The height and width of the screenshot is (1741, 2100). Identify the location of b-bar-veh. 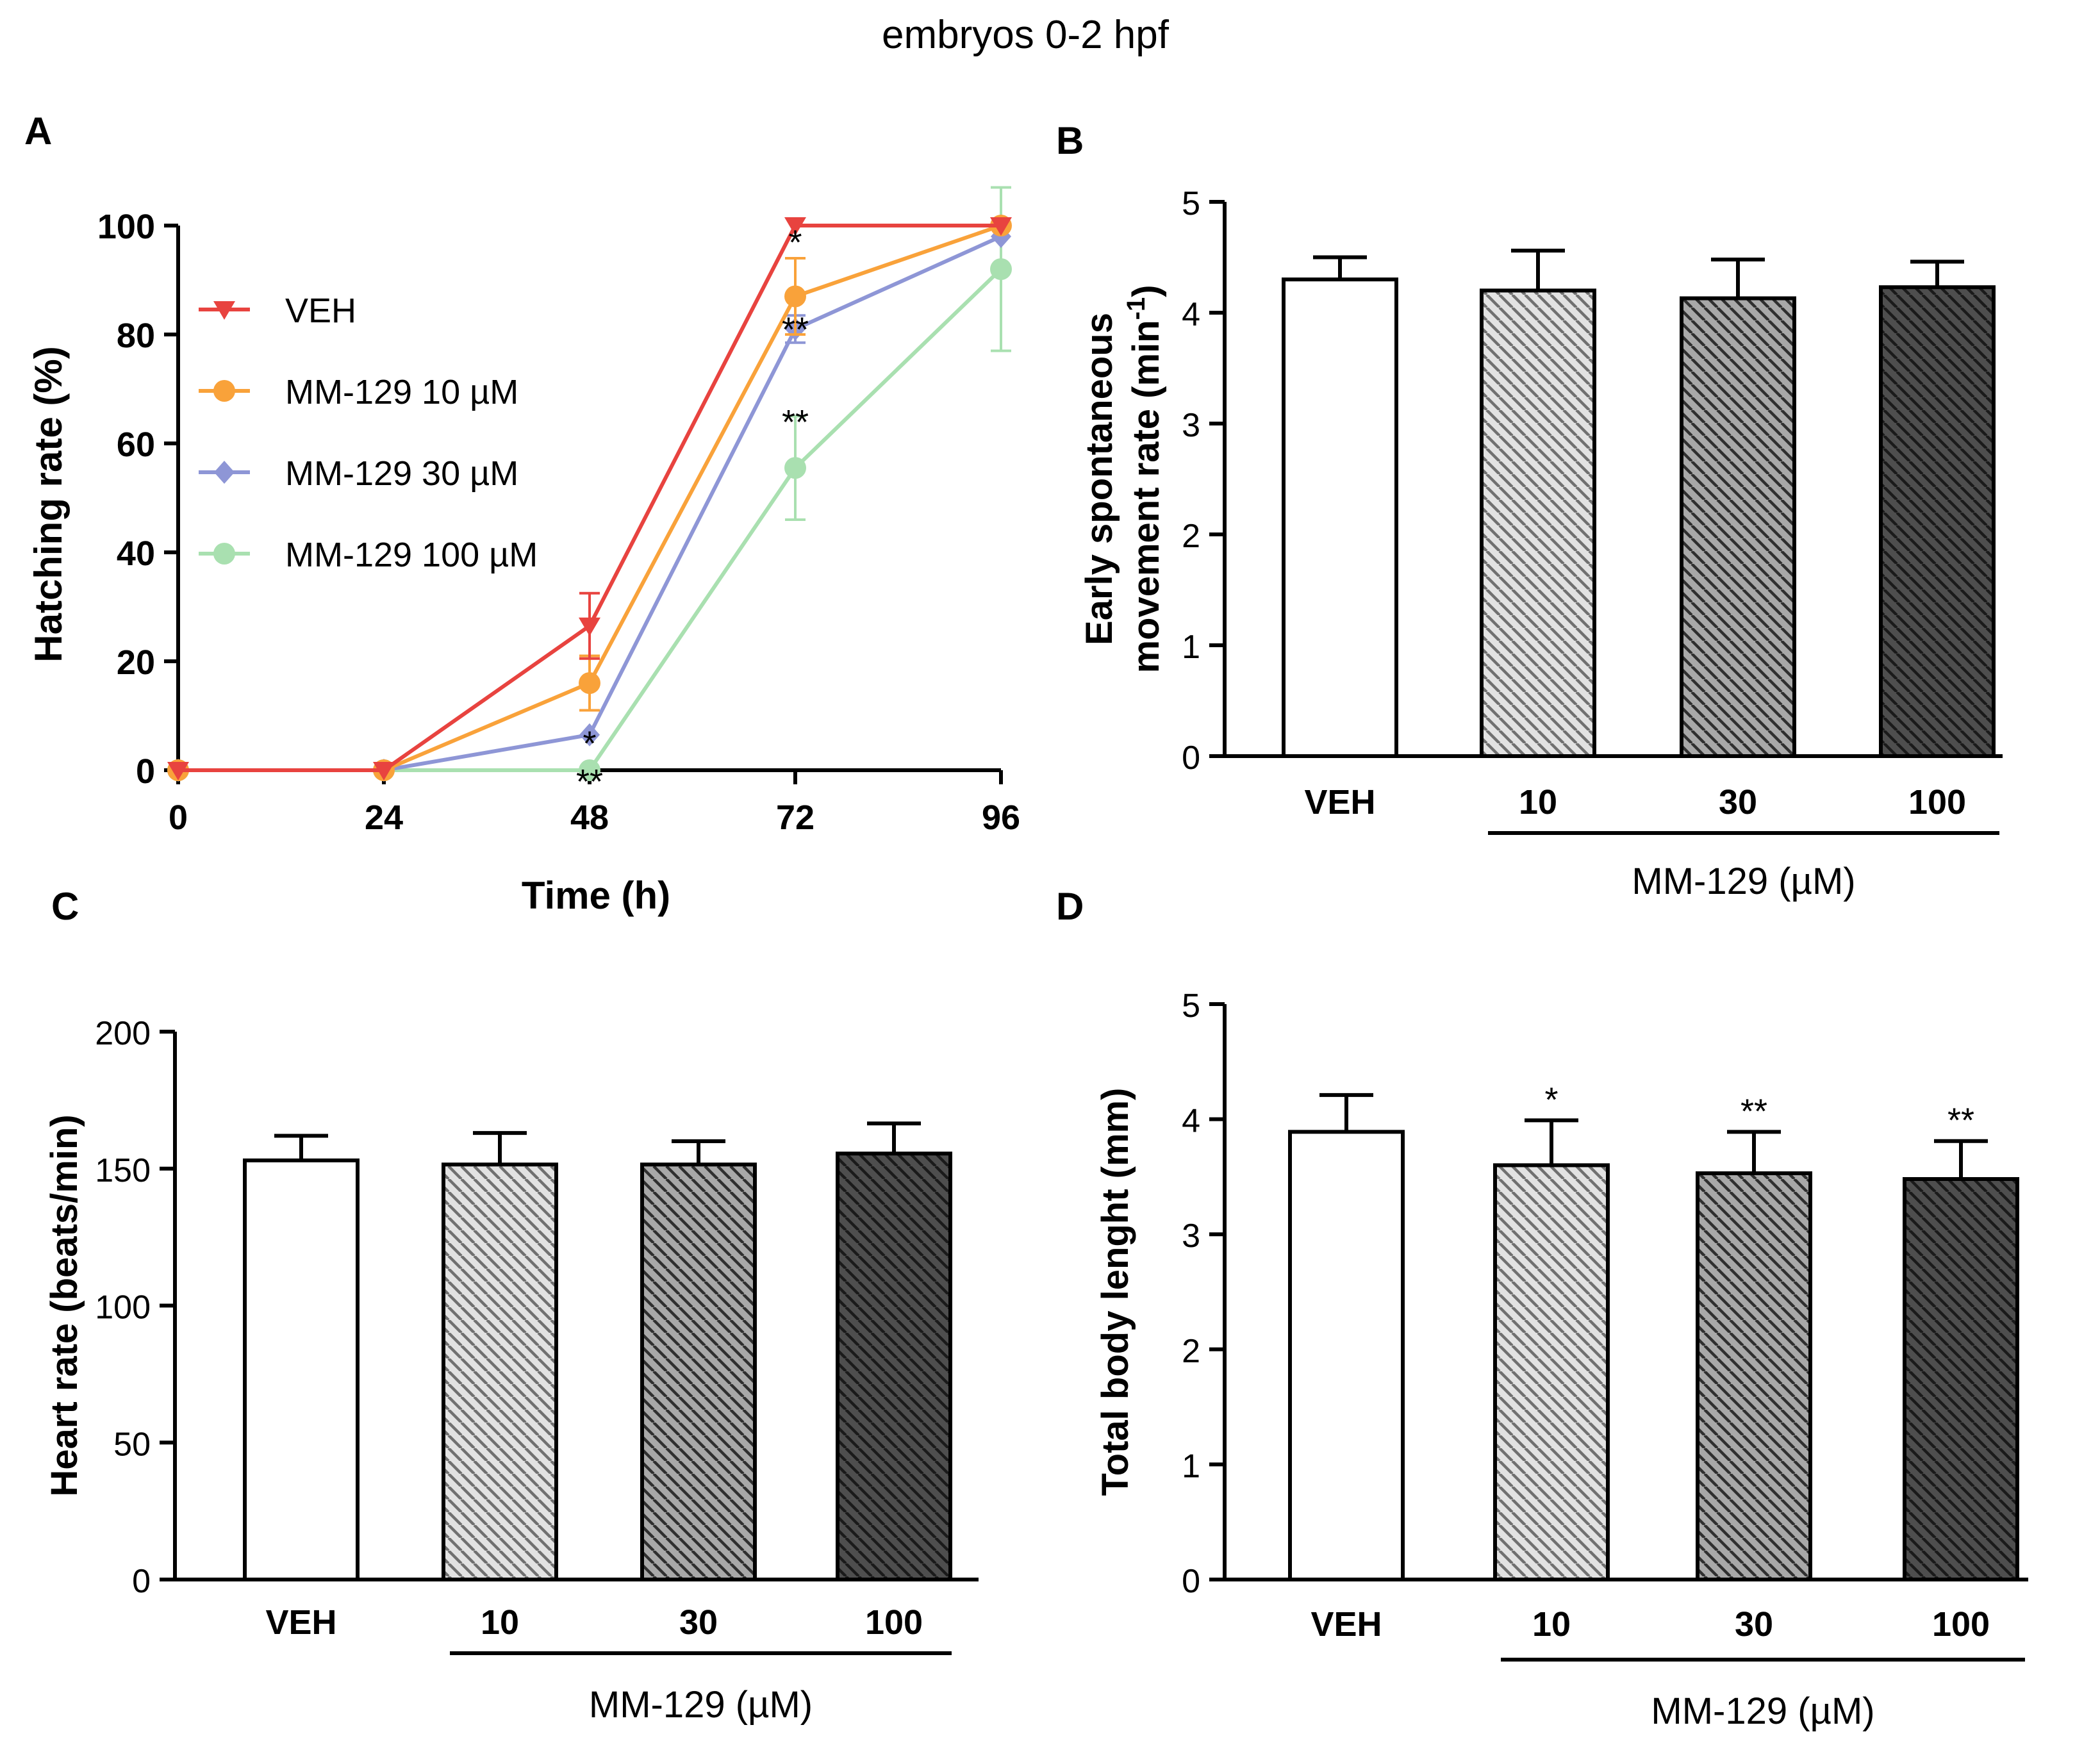
(1340, 518).